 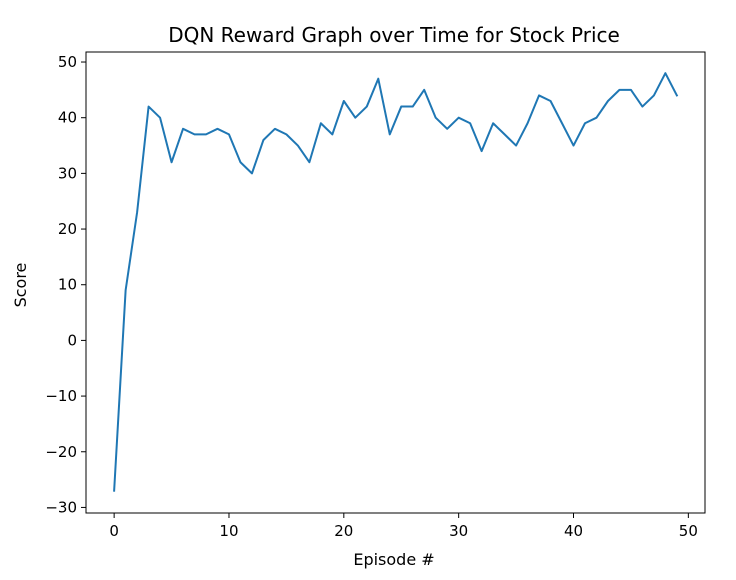 What do you see at coordinates (67, 118) in the screenshot?
I see `y-tick-label-40: 40` at bounding box center [67, 118].